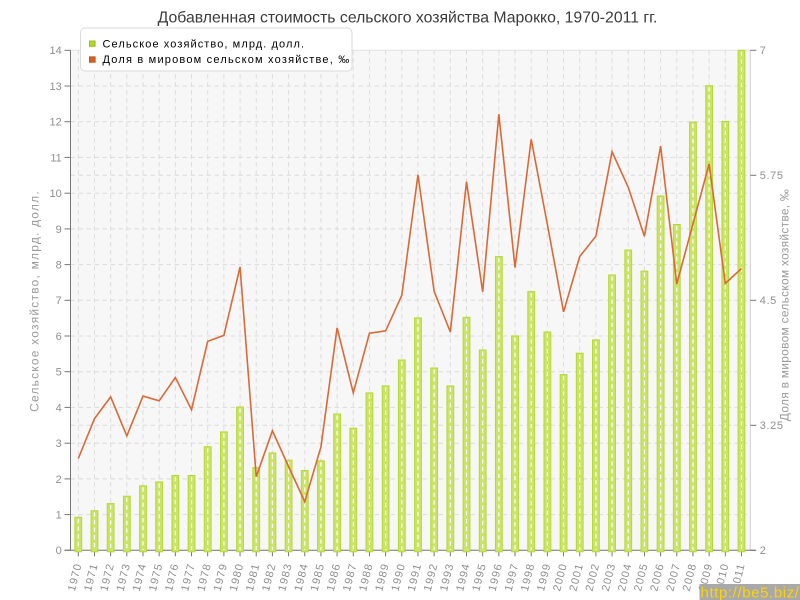 This screenshot has height=600, width=800. What do you see at coordinates (59, 337) in the screenshot?
I see `svg-text: 6` at bounding box center [59, 337].